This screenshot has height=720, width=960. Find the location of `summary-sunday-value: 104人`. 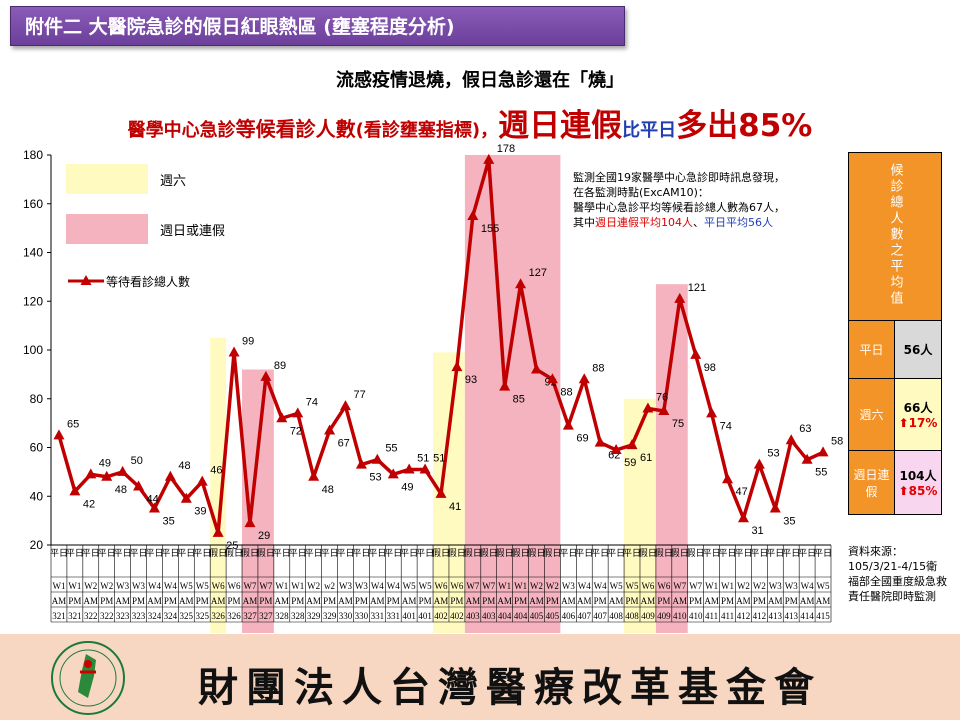

summary-sunday-value: 104人 is located at coordinates (918, 476).